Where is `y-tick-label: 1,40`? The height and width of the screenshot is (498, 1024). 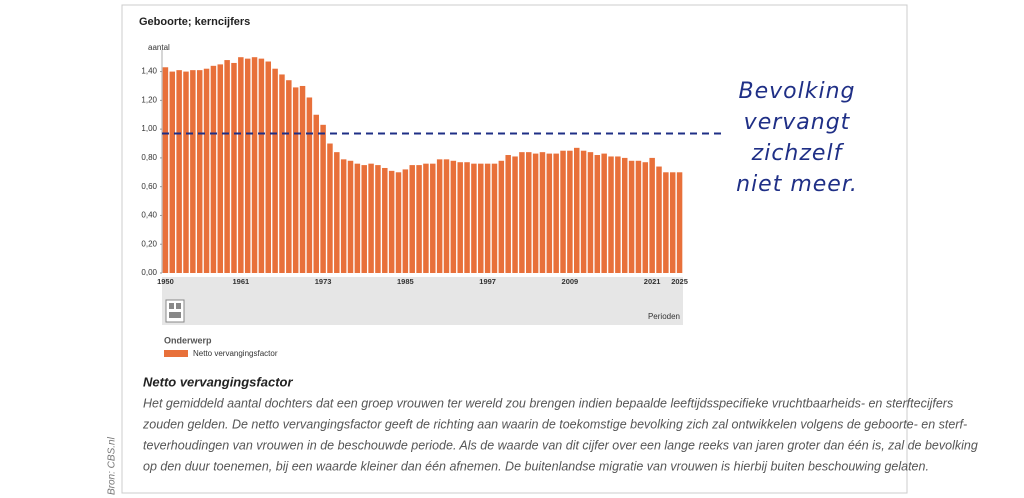 y-tick-label: 1,40 is located at coordinates (149, 71).